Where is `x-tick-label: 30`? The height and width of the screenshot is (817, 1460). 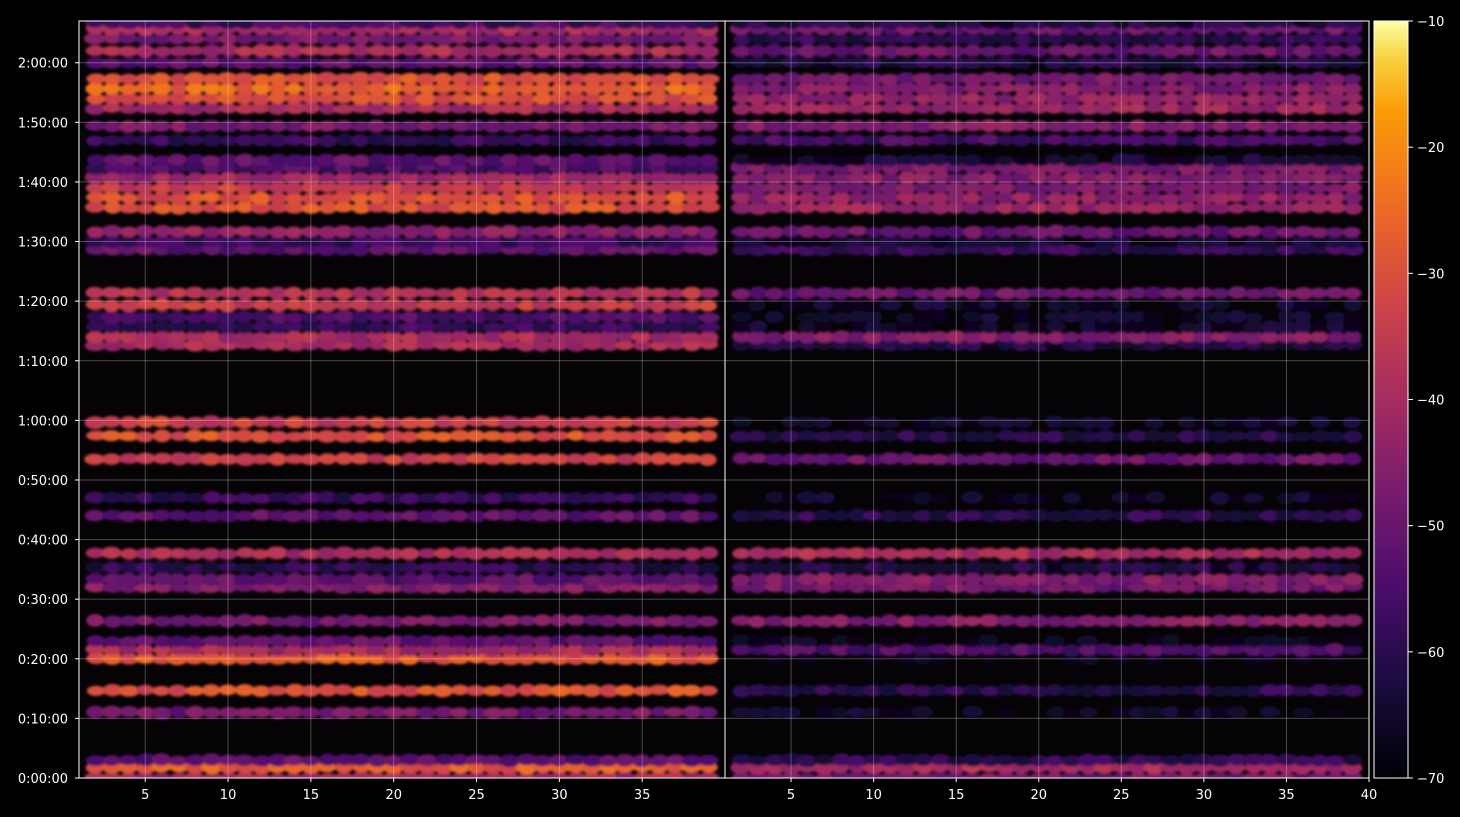 x-tick-label: 30 is located at coordinates (1204, 795).